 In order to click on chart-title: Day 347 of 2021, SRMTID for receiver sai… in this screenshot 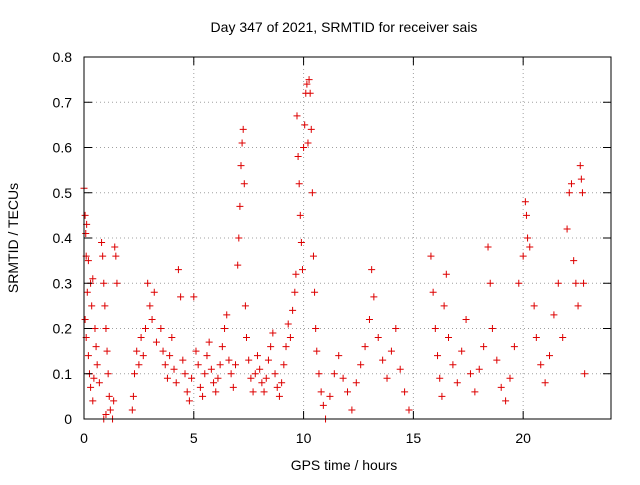, I will do `click(344, 27)`.